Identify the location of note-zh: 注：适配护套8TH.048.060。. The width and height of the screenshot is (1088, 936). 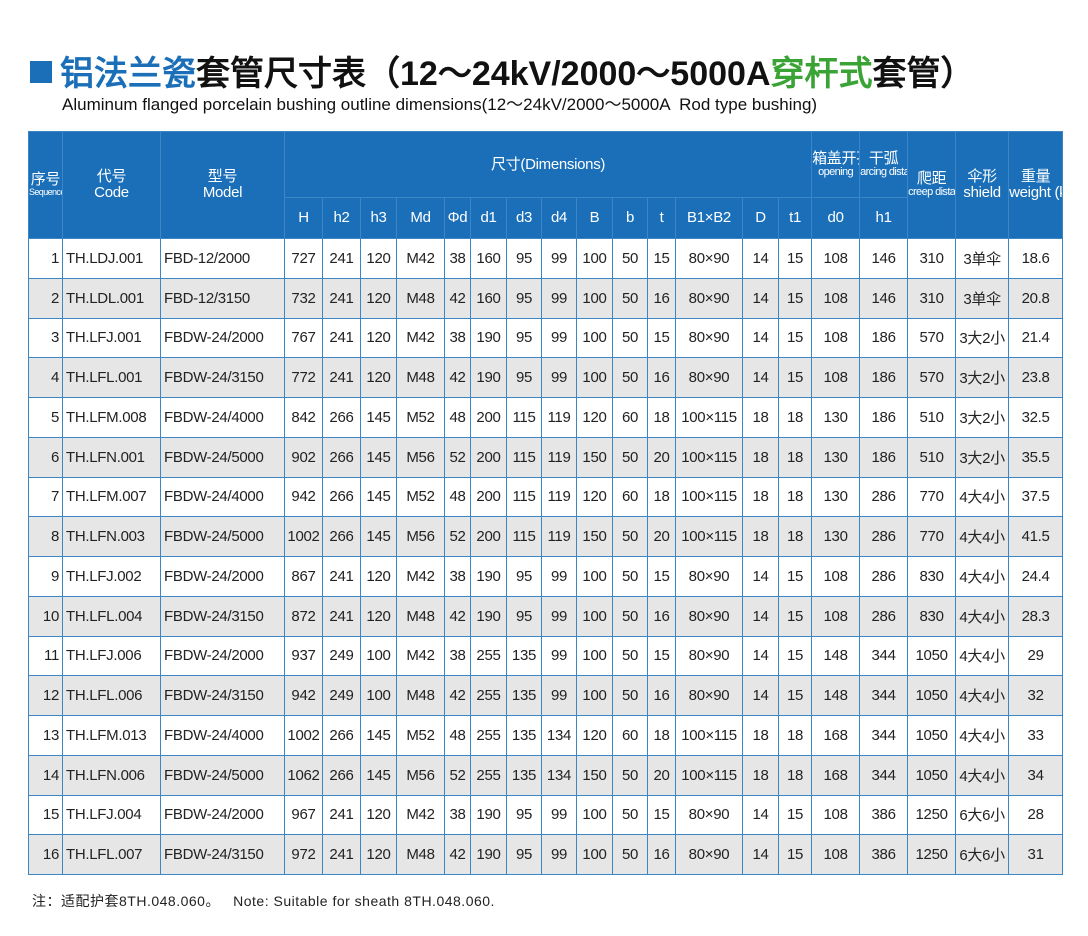
(126, 901).